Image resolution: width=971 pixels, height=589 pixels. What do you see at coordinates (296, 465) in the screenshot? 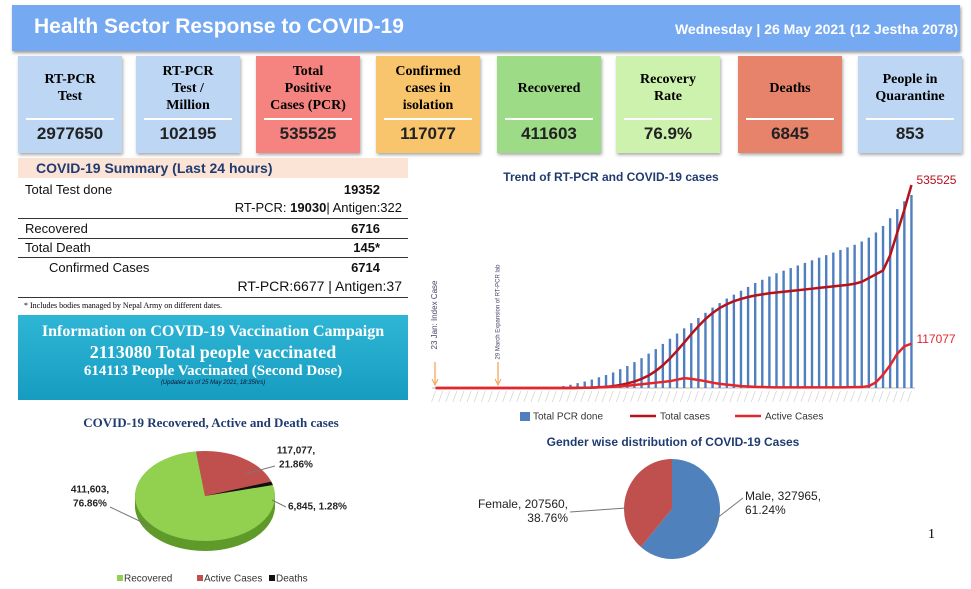
I see `data-label: 21.86%` at bounding box center [296, 465].